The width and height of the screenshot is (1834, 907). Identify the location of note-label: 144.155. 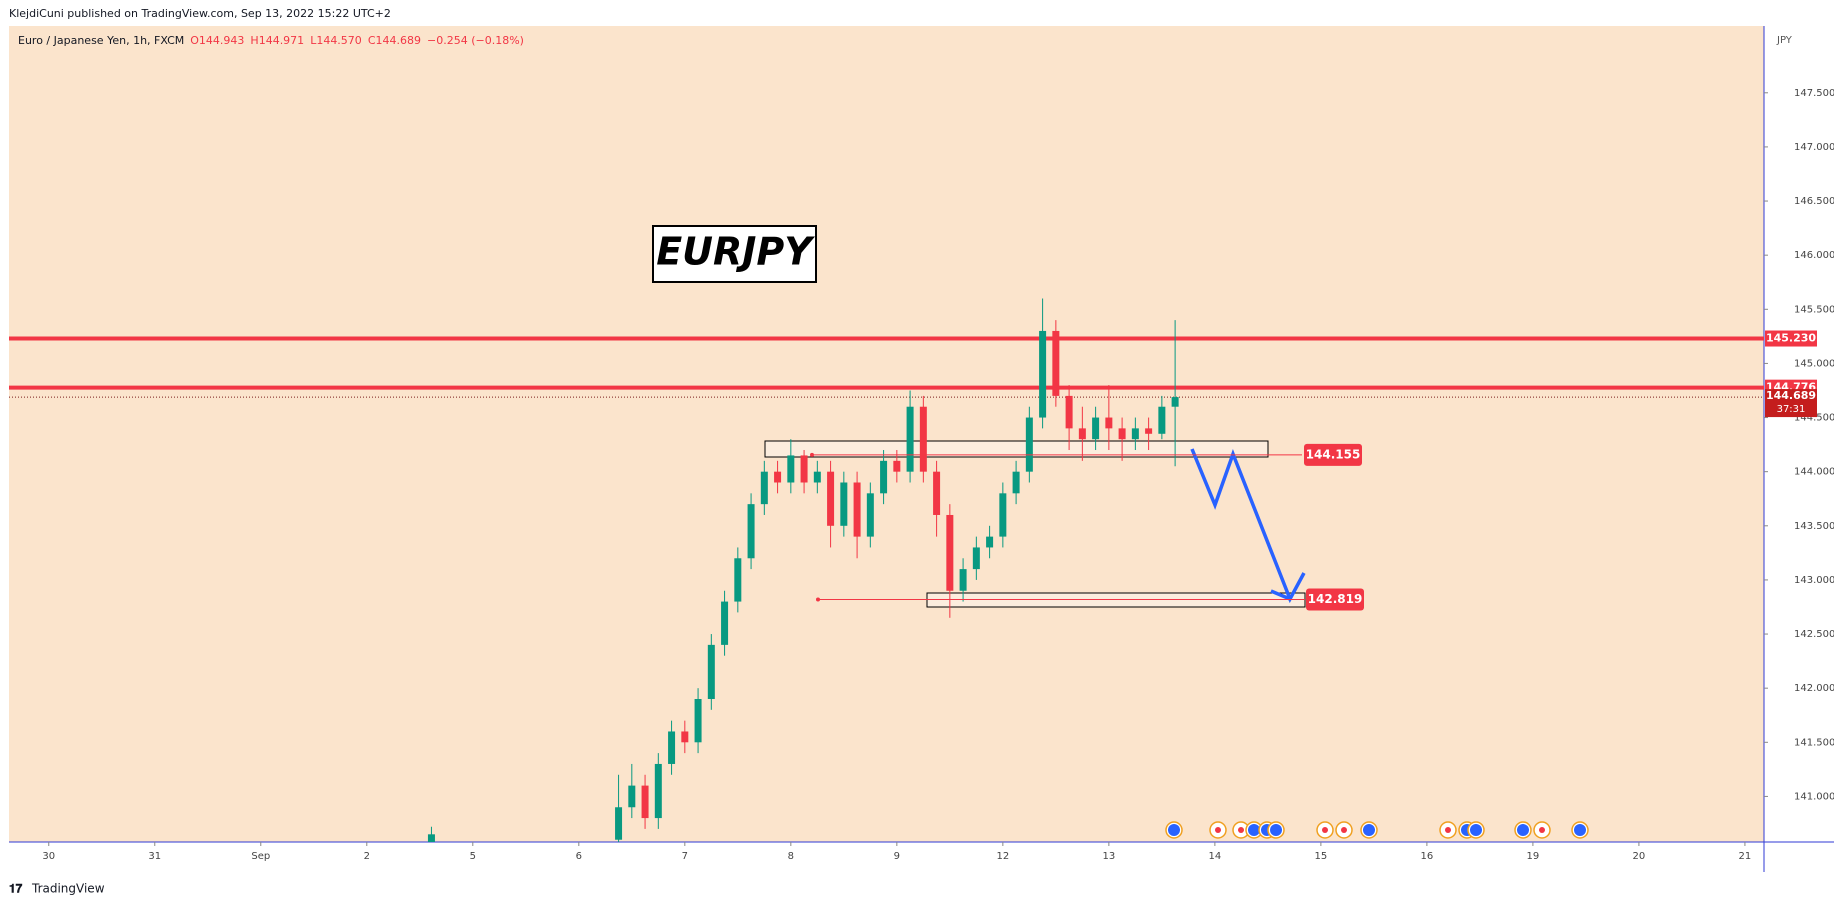
(1333, 454).